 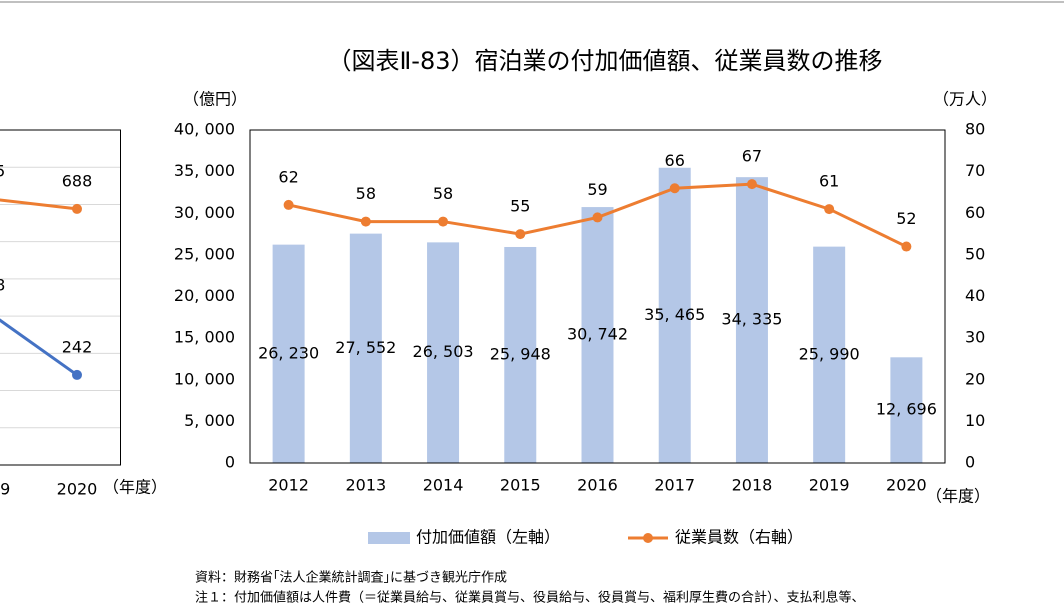 What do you see at coordinates (829, 181) in the screenshot?
I see `data-label: 61` at bounding box center [829, 181].